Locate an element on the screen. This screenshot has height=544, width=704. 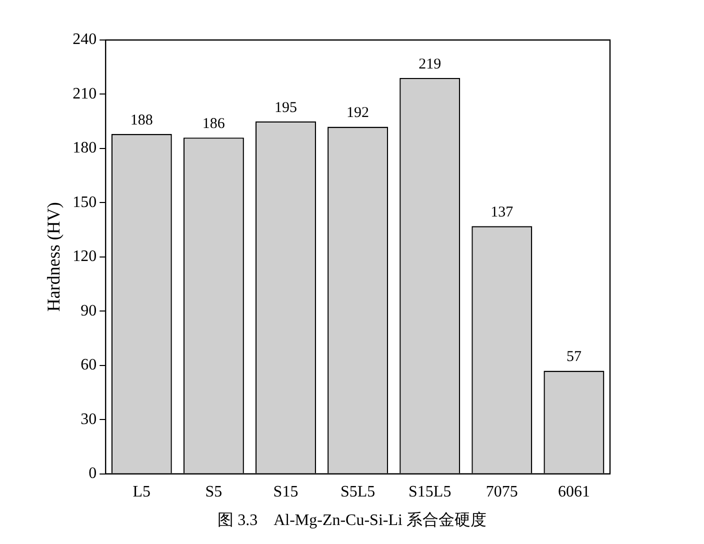
x-tick-label: S15 is located at coordinates (285, 492).